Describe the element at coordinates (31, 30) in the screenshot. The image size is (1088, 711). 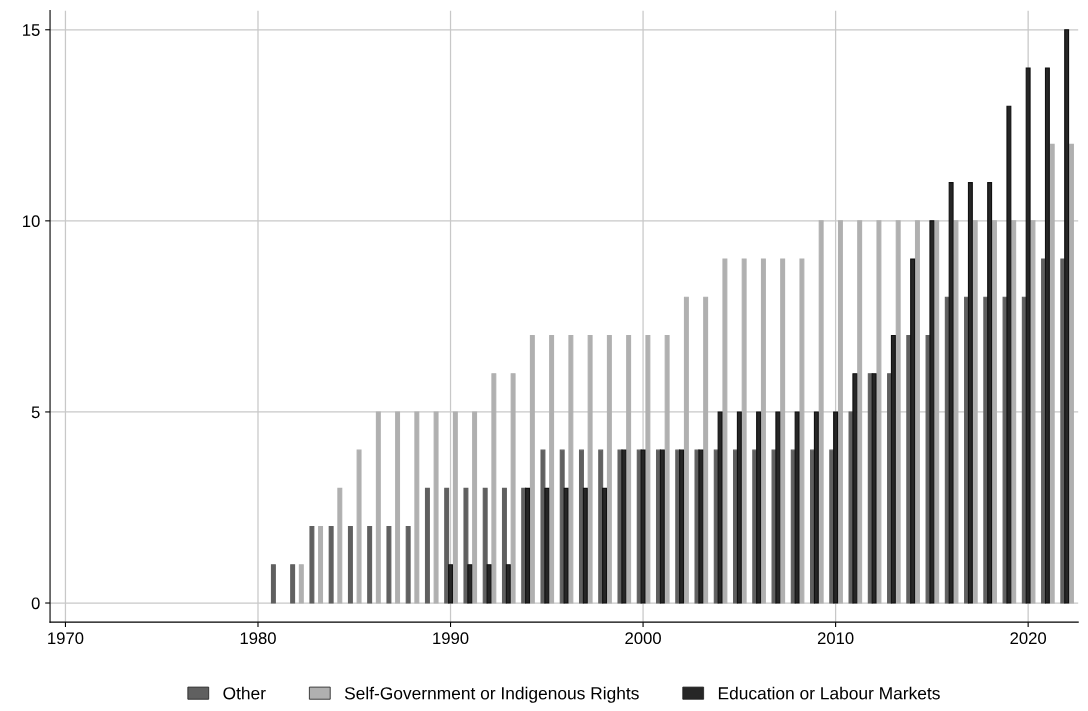
I see `y-tick-label: 15` at that location.